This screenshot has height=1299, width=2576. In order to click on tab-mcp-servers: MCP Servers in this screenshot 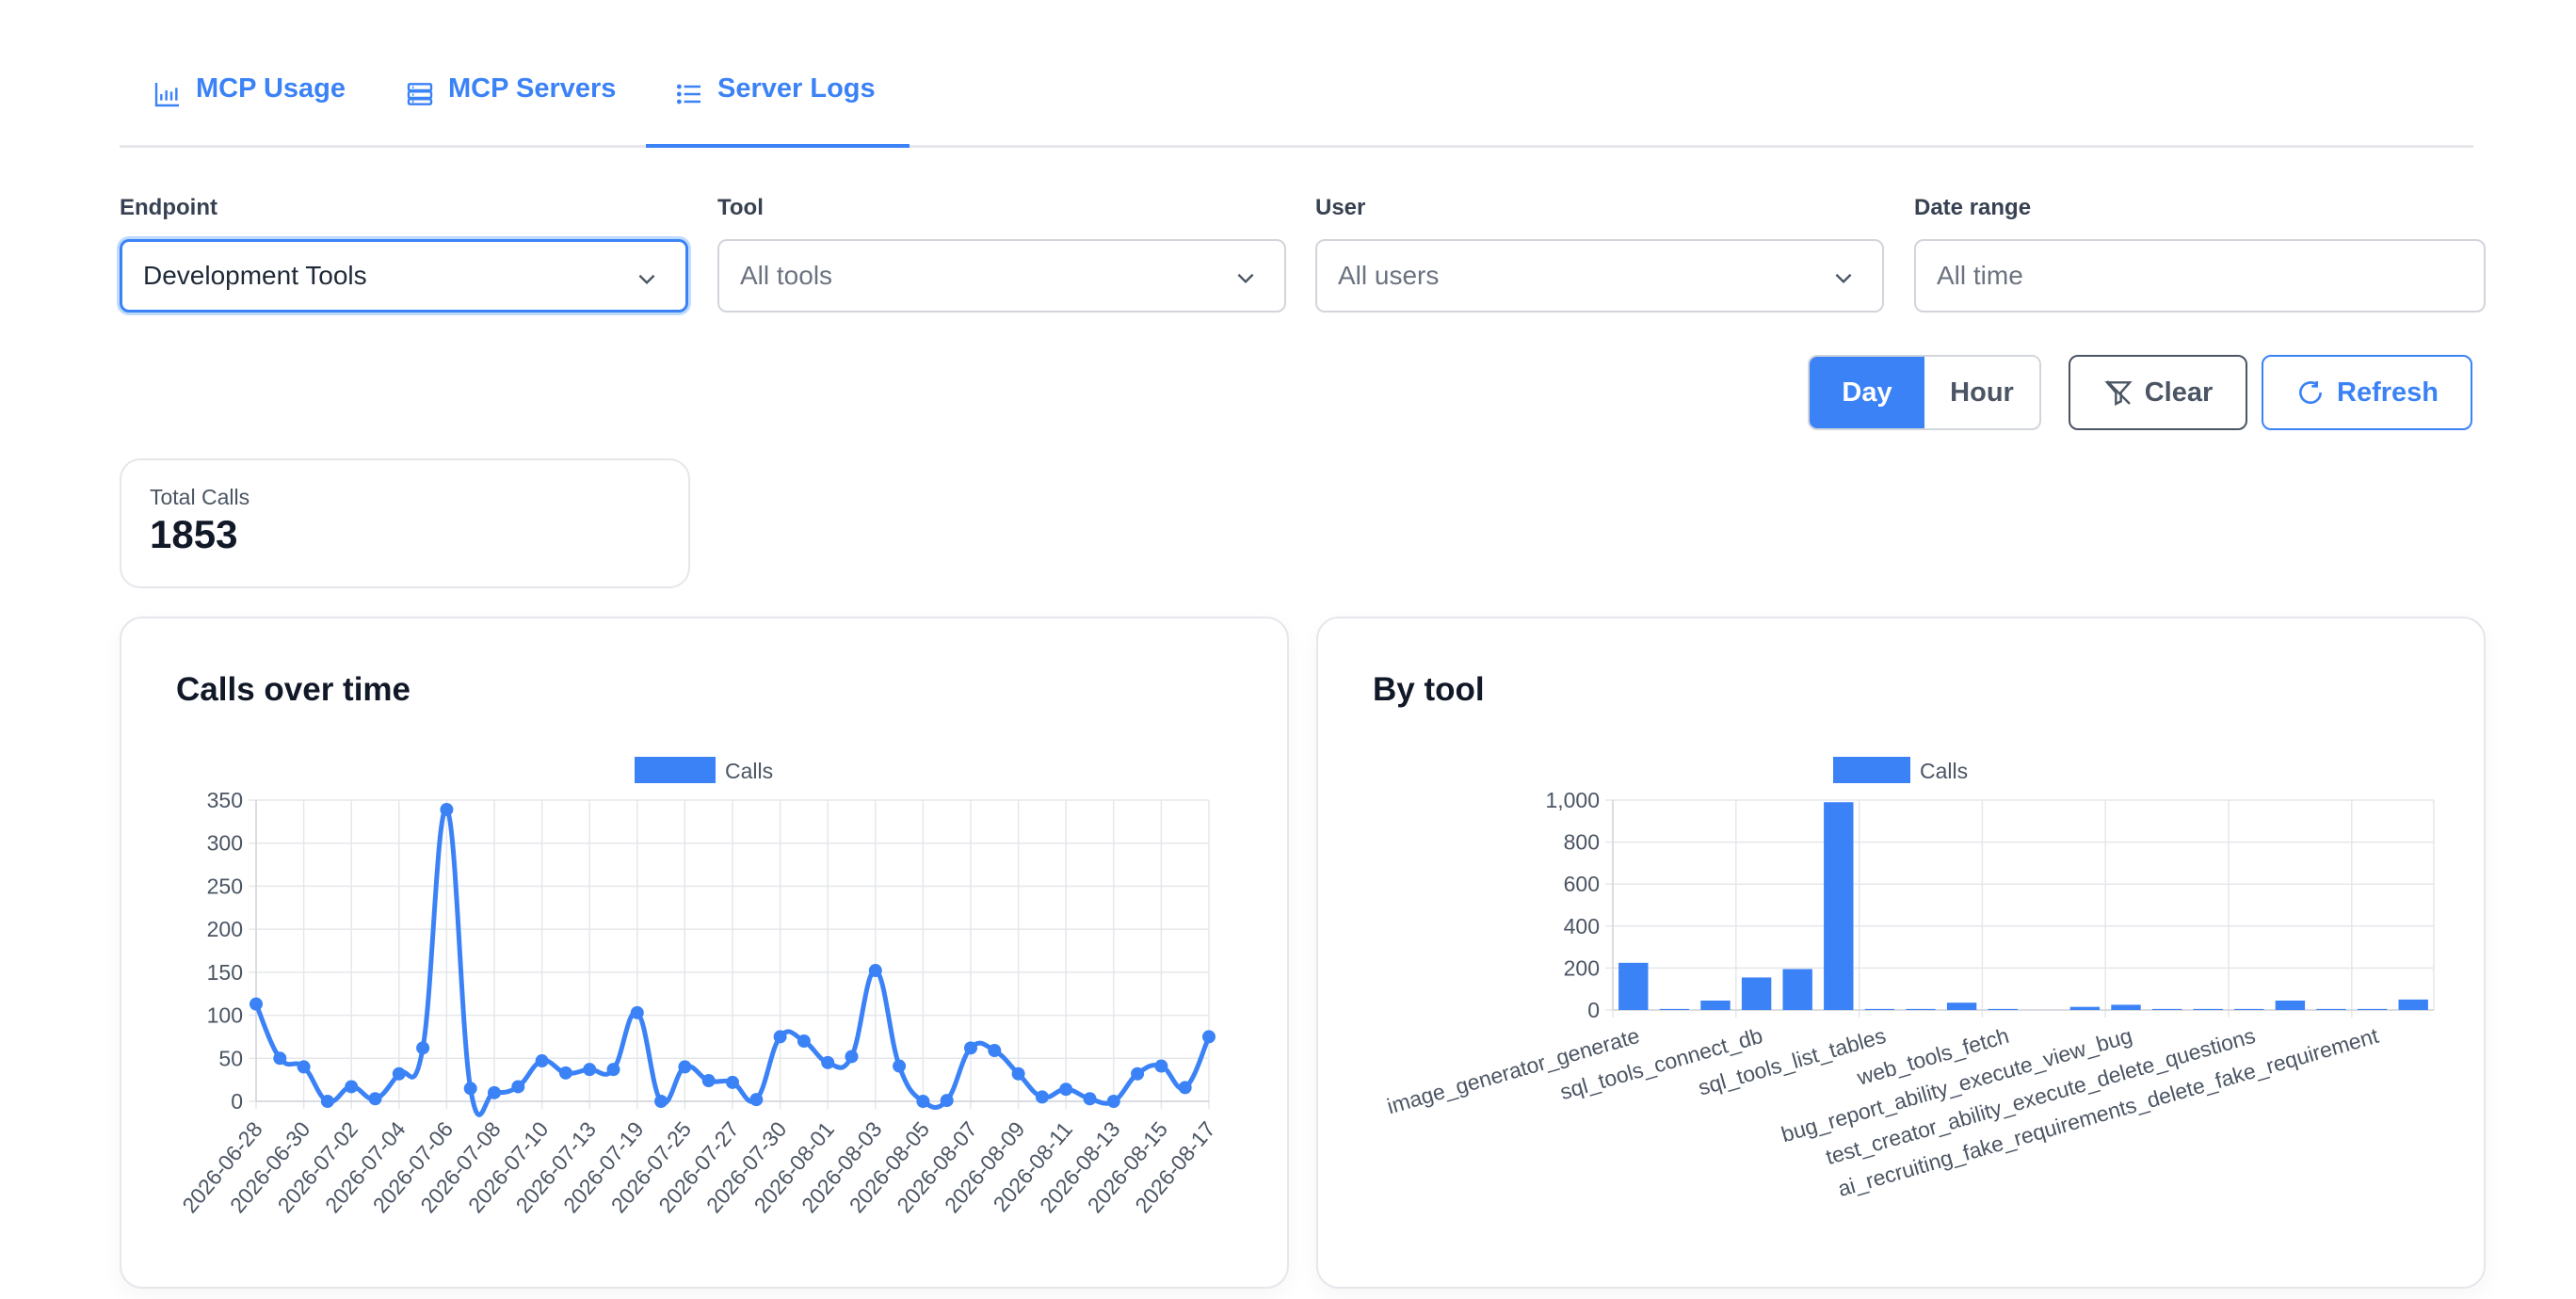, I will do `click(510, 109)`.